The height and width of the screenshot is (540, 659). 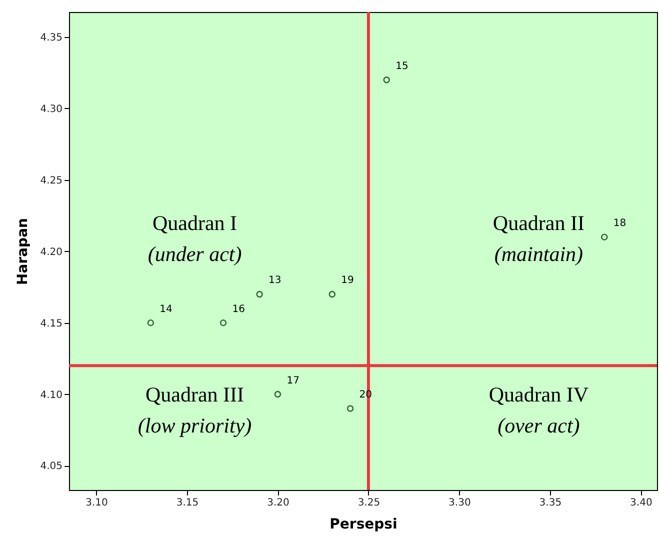 What do you see at coordinates (195, 394) in the screenshot?
I see `annotation: Quadran III` at bounding box center [195, 394].